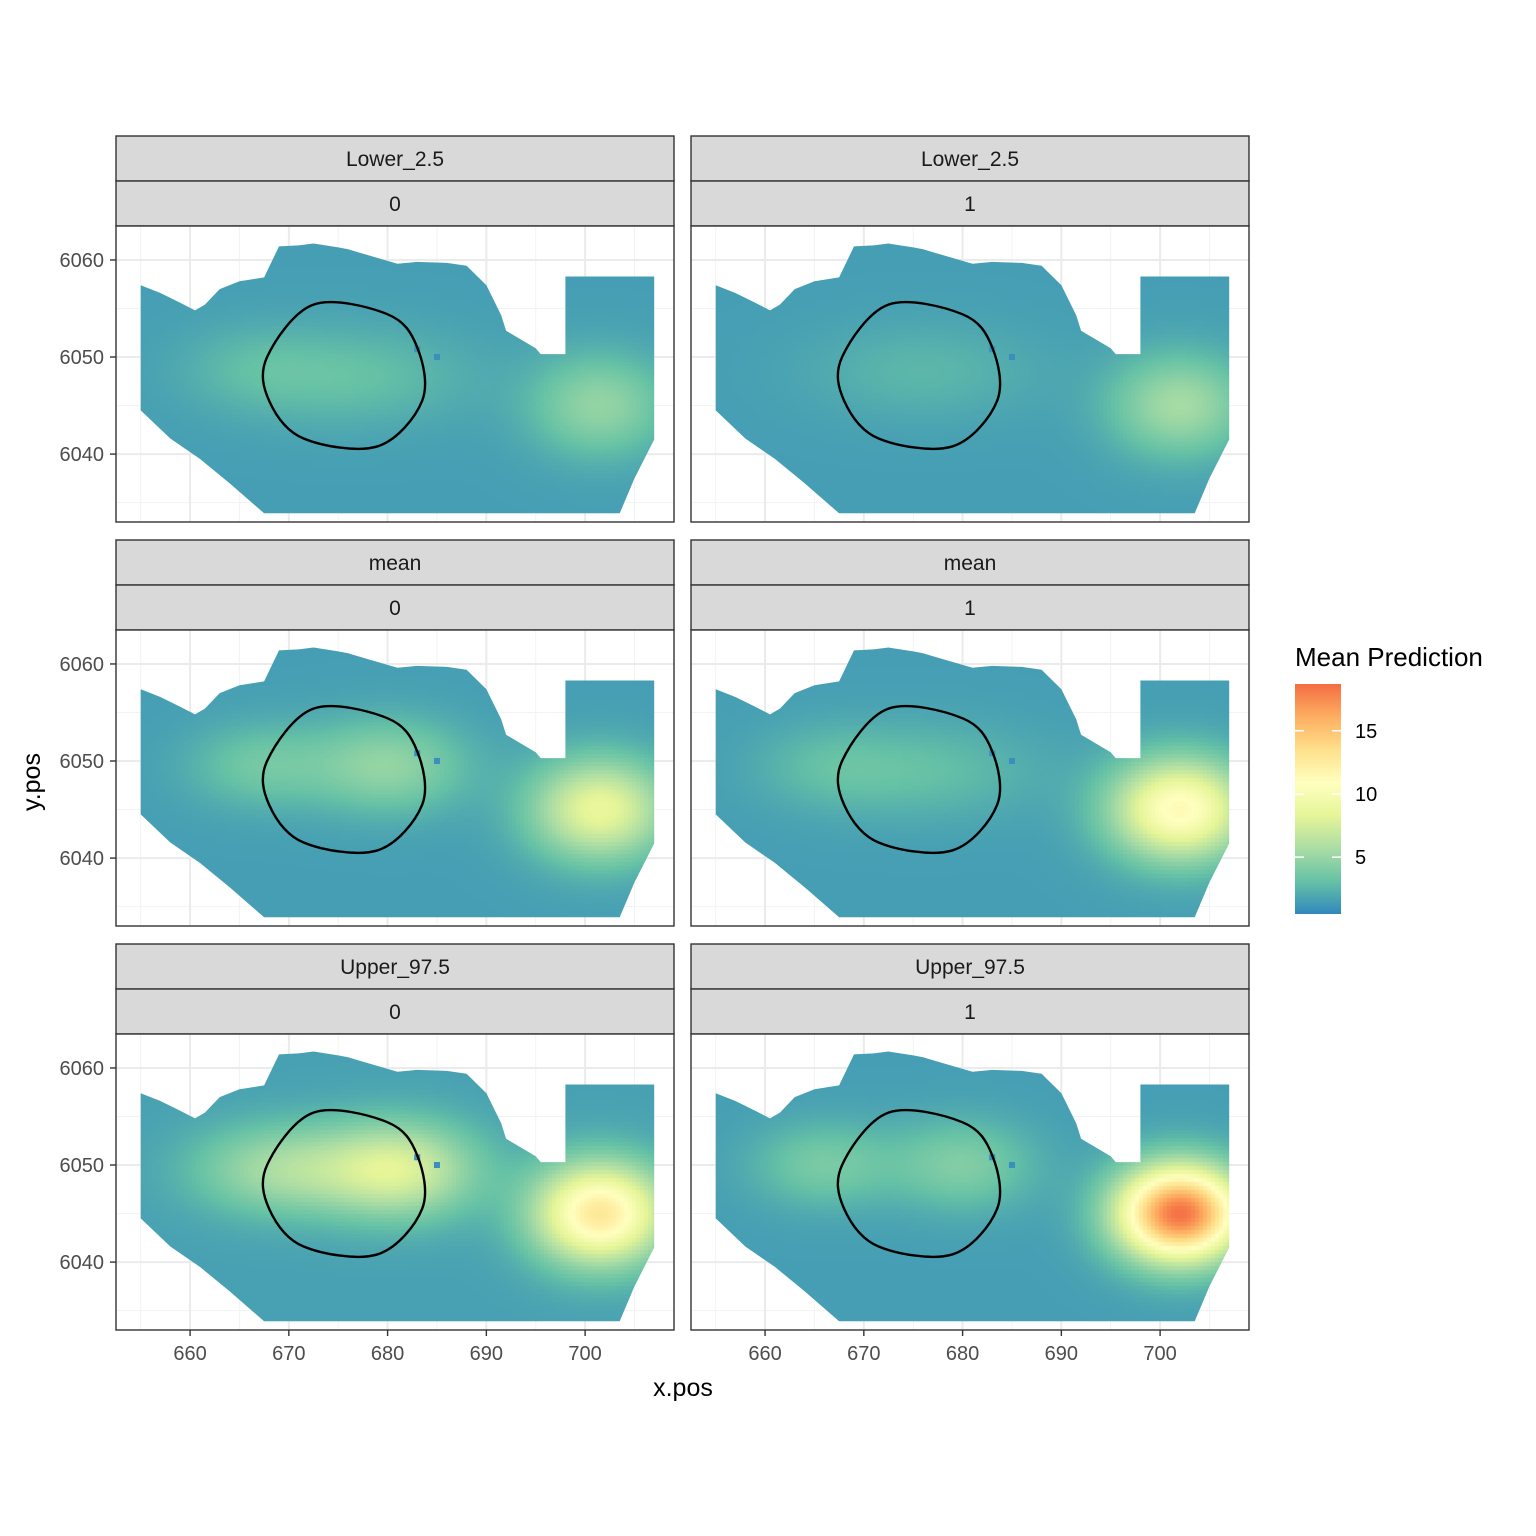  I want to click on facet-panel-Lower_2.5-1: Lower_2.5 1, so click(970, 329).